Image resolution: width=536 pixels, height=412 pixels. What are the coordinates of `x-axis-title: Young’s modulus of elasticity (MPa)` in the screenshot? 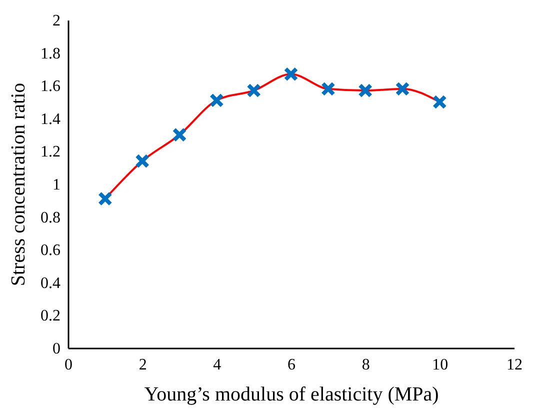 It's located at (291, 395).